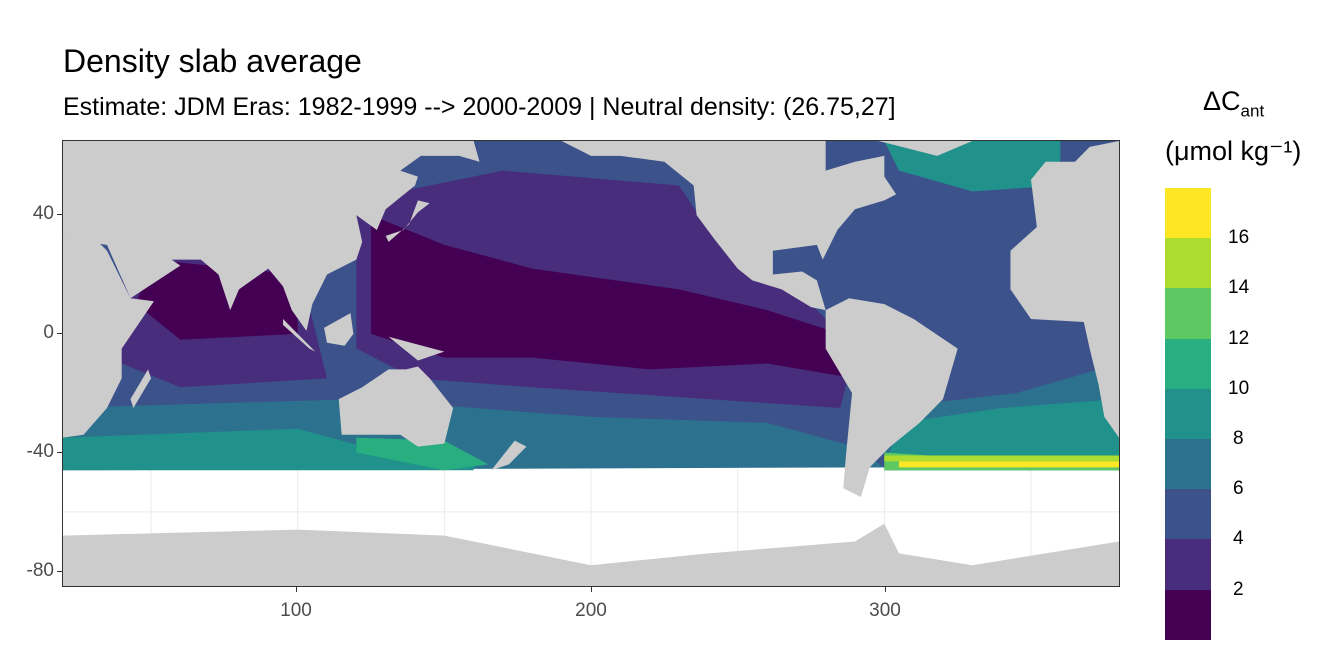 The width and height of the screenshot is (1344, 672). Describe the element at coordinates (1252, 111) in the screenshot. I see `legend-title-sub: ant` at that location.